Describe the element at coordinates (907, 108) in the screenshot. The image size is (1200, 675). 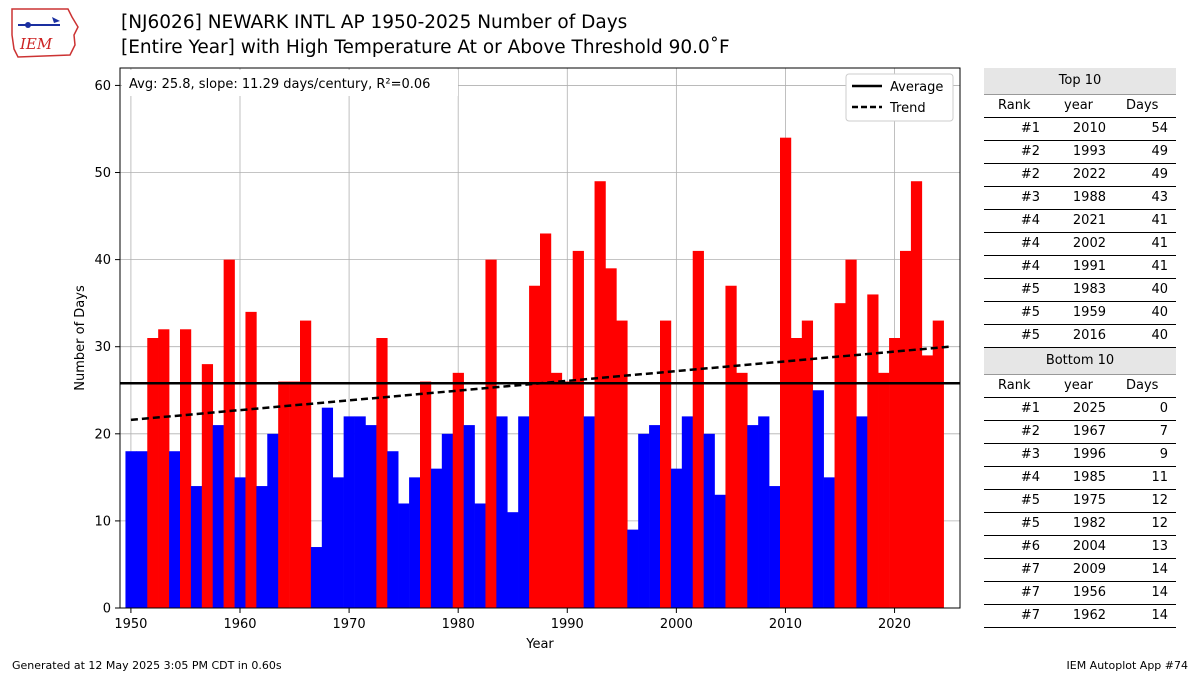
I see `legend-trend-label: Trend` at that location.